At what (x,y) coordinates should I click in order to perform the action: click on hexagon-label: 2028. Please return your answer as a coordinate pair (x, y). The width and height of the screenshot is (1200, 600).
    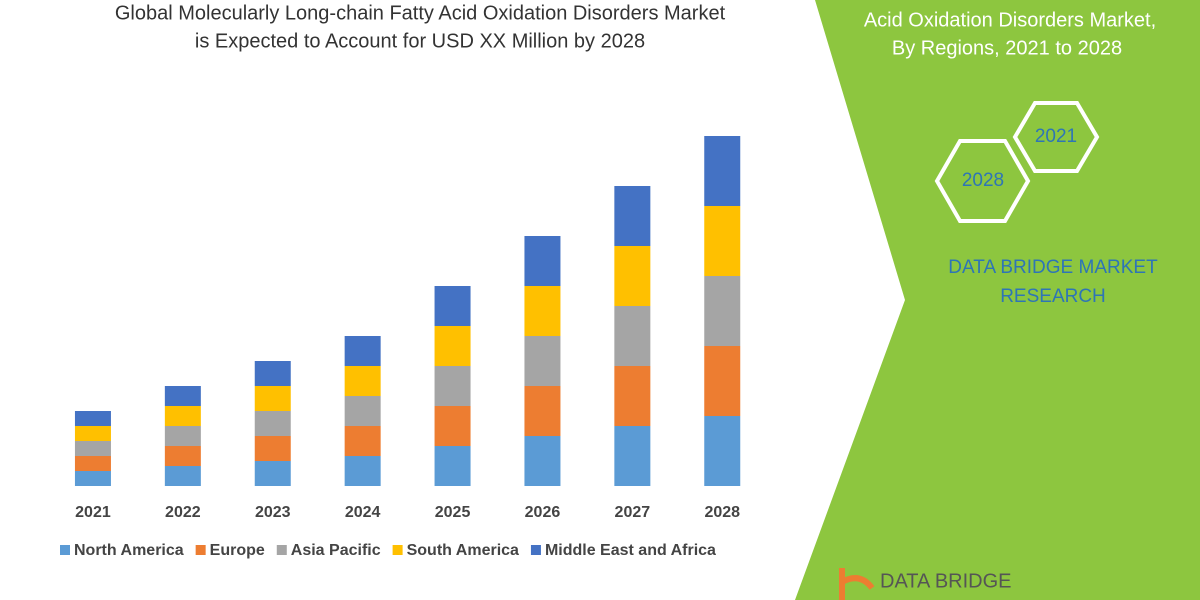
    Looking at the image, I should click on (983, 180).